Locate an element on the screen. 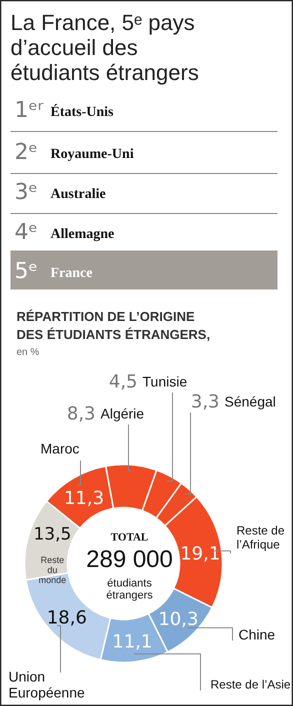 This screenshot has height=706, width=293. data-label: 19,1 is located at coordinates (200, 554).